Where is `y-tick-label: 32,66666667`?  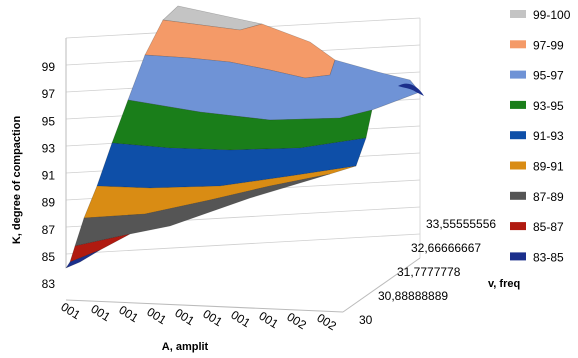 y-tick-label: 32,66666667 is located at coordinates (446, 248).